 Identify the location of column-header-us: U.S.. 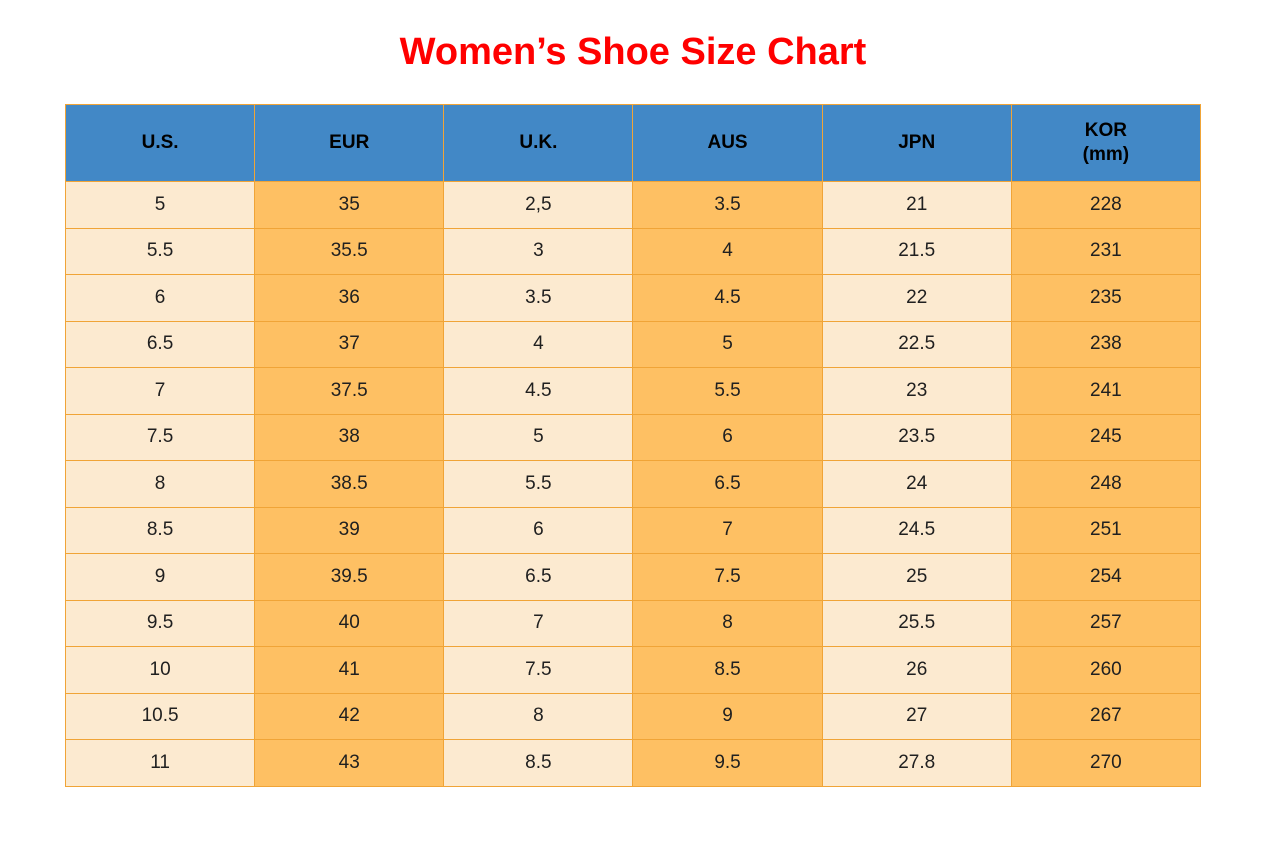
(160, 143).